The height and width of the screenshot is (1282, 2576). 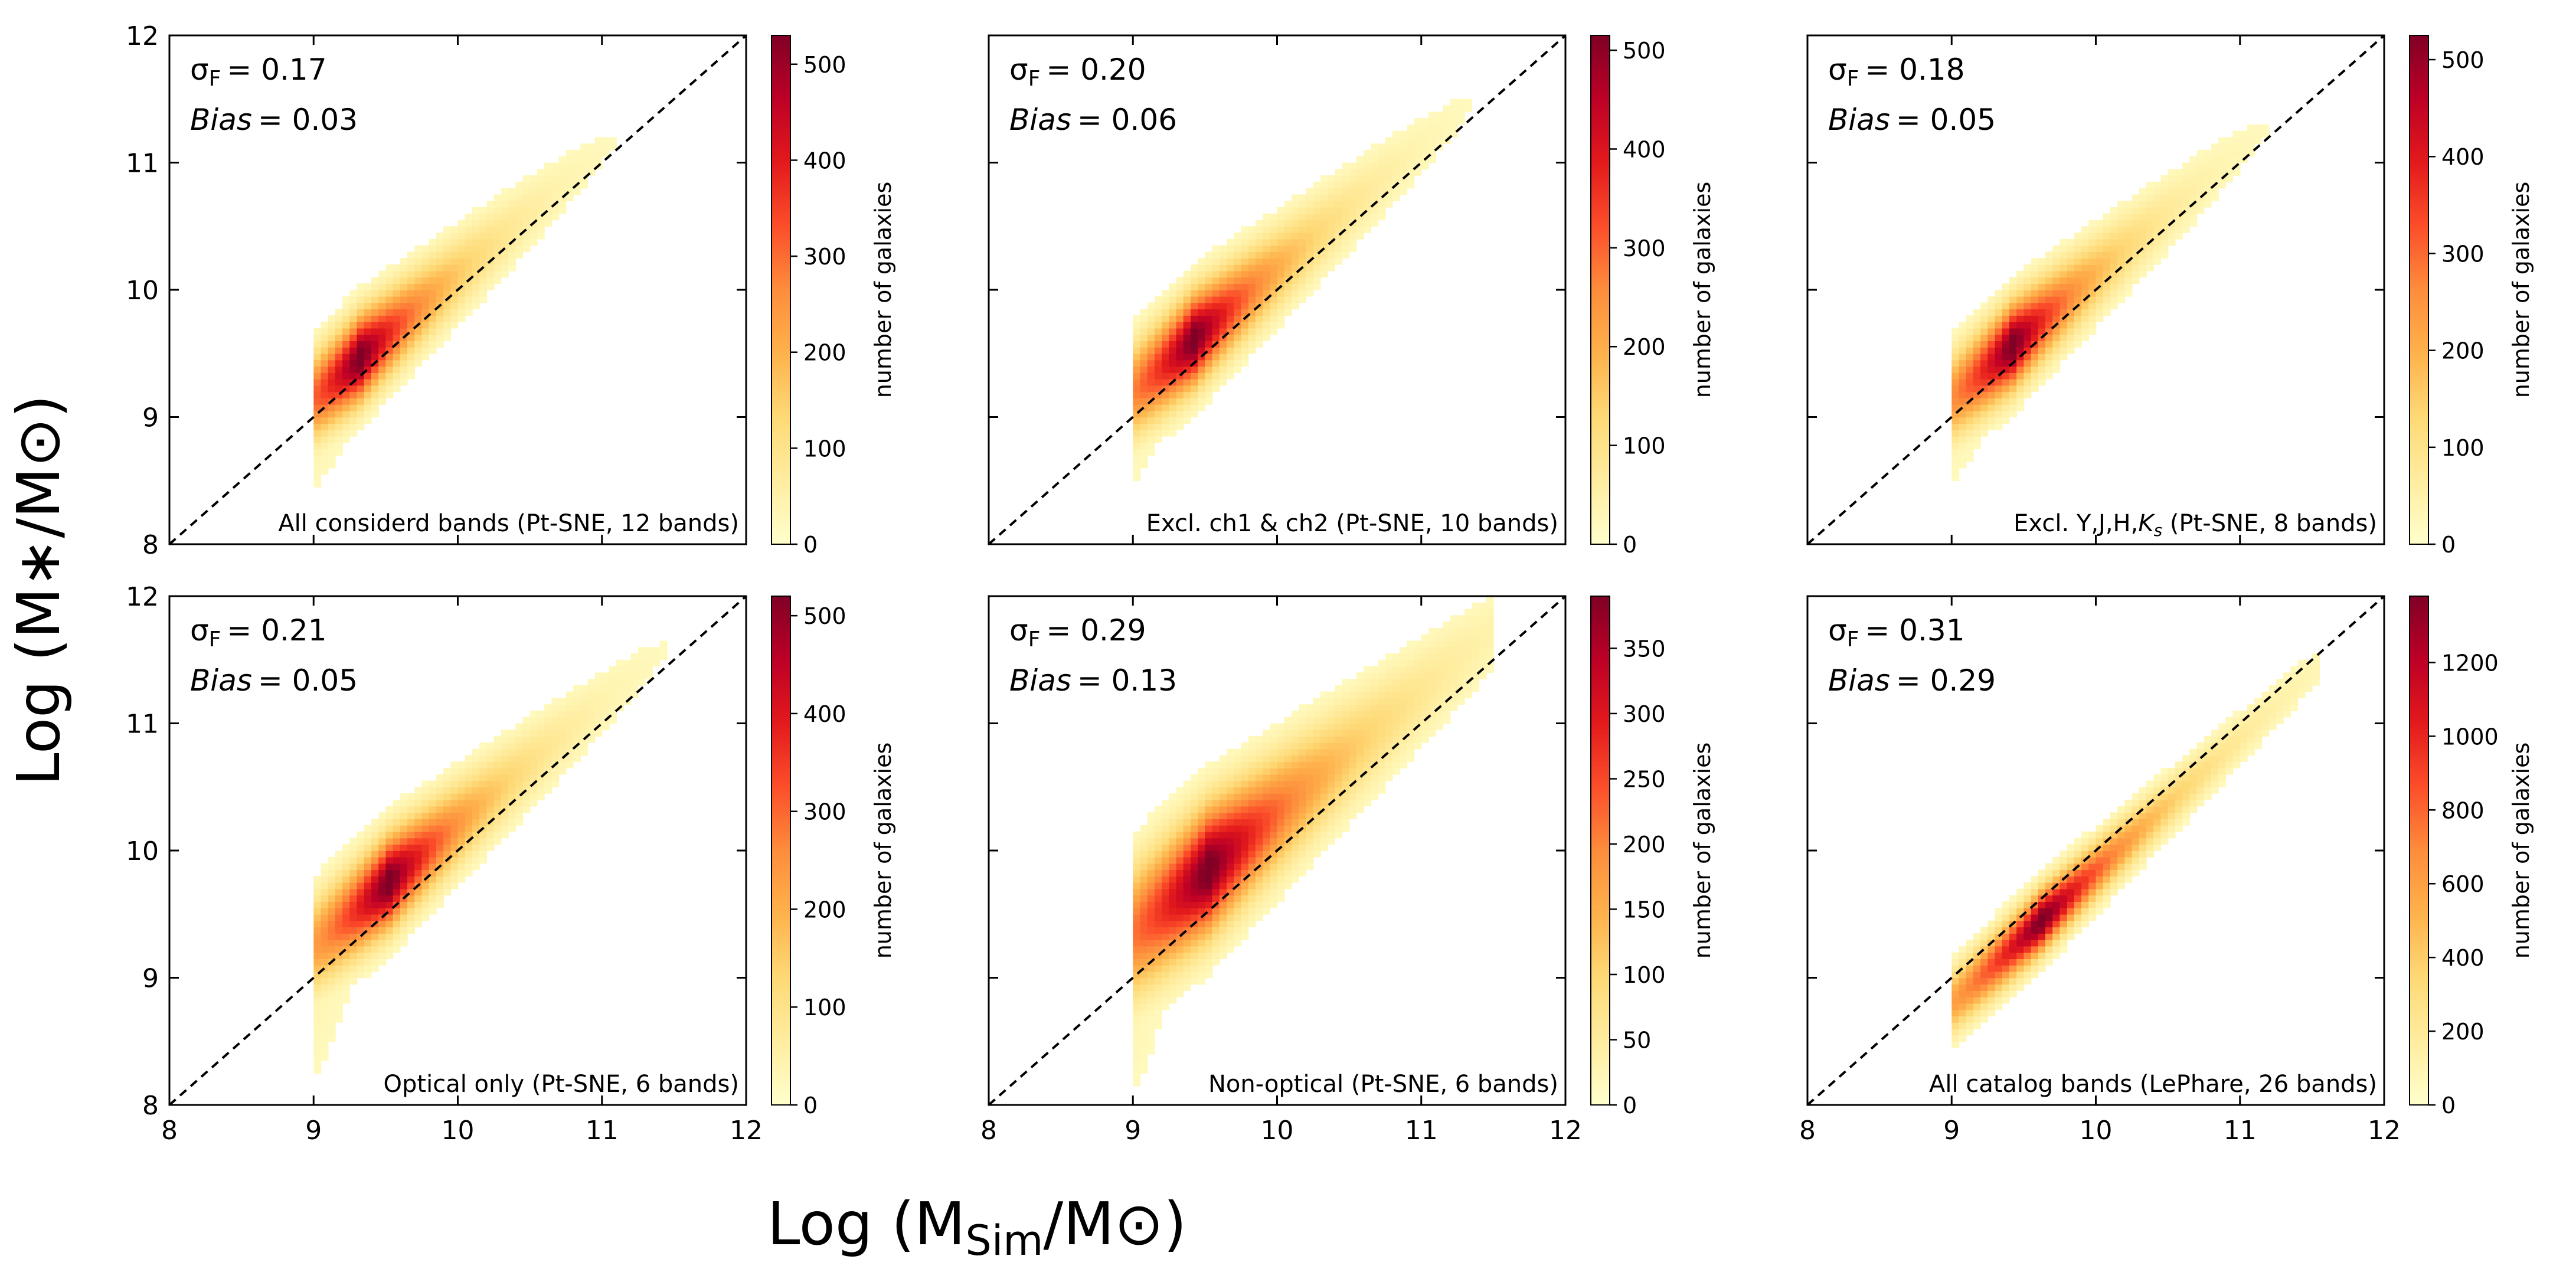 What do you see at coordinates (221, 680) in the screenshot?
I see `bias-word: Bias` at bounding box center [221, 680].